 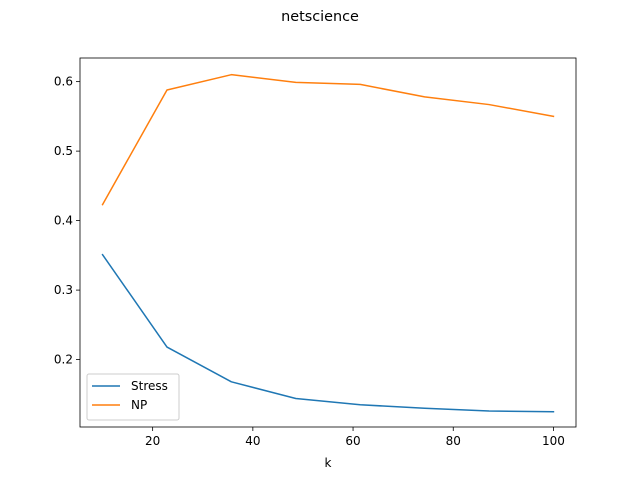 I want to click on x-axis-ticks: 20 40 60 80 100, so click(x=355, y=437).